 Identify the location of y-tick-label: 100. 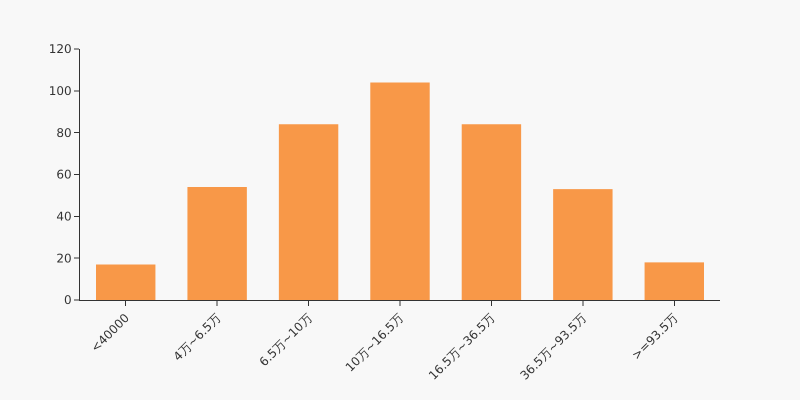
(60, 91).